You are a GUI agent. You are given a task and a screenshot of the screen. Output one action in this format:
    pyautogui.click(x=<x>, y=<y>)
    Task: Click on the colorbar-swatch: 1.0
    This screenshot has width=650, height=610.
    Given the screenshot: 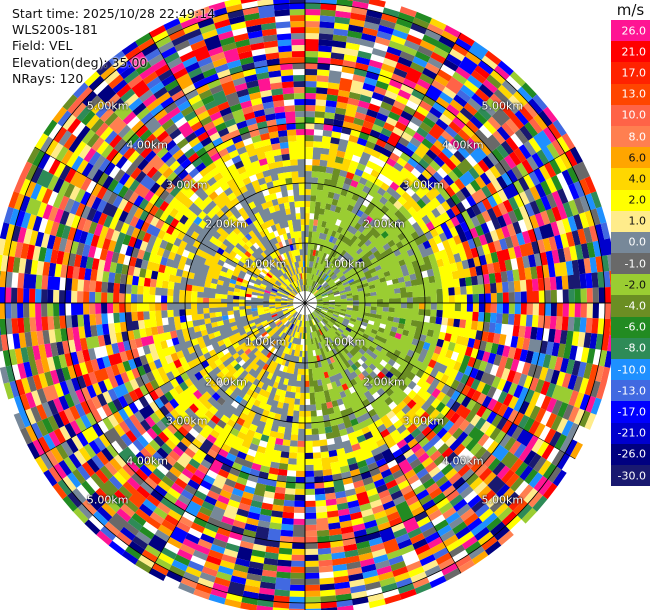 What is the action you would take?
    pyautogui.click(x=630, y=221)
    